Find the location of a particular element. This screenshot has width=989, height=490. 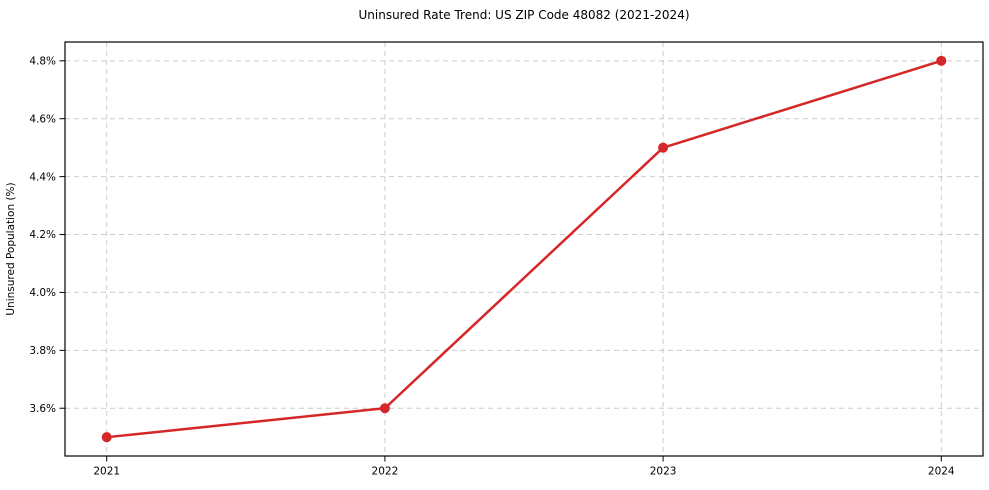

y-tick-label: 4.8% is located at coordinates (42, 62).